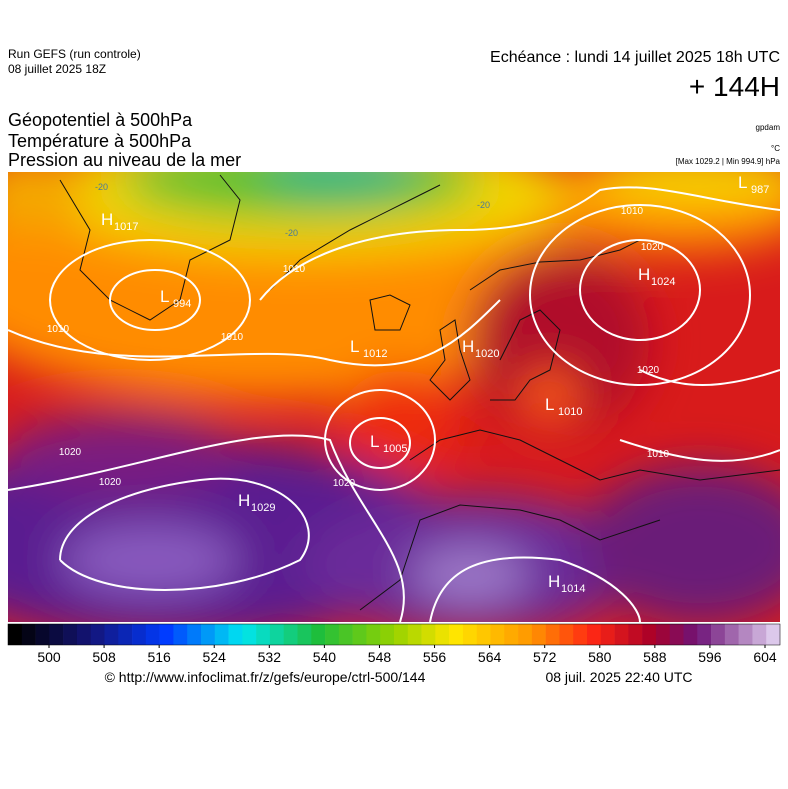 The width and height of the screenshot is (788, 789). What do you see at coordinates (126, 227) in the screenshot?
I see `pressure-value: 1017` at bounding box center [126, 227].